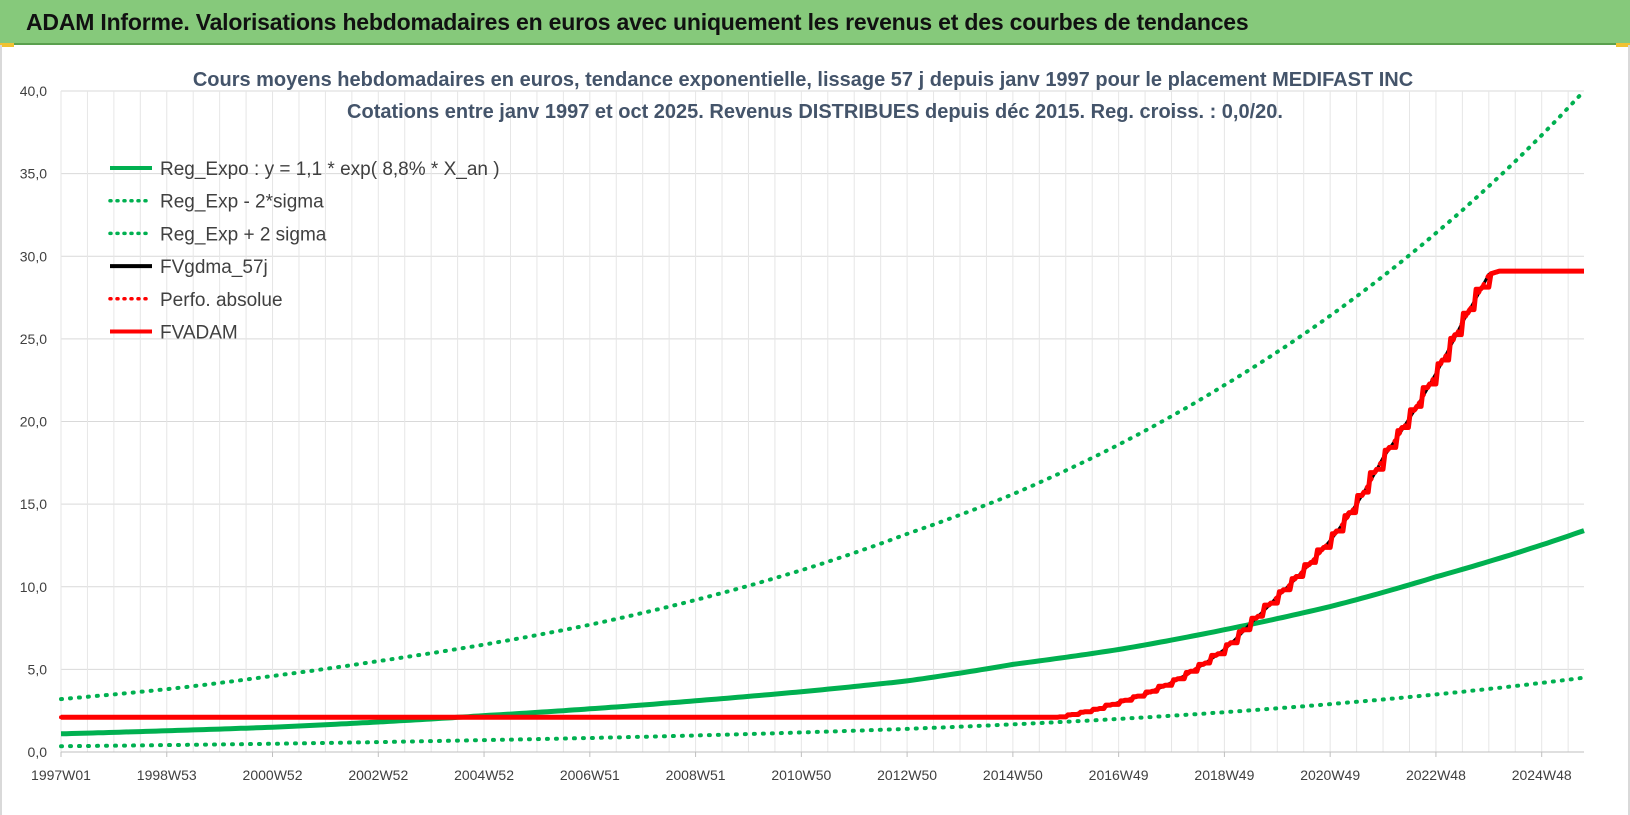  What do you see at coordinates (38, 752) in the screenshot?
I see `y-tick-label: 0,0` at bounding box center [38, 752].